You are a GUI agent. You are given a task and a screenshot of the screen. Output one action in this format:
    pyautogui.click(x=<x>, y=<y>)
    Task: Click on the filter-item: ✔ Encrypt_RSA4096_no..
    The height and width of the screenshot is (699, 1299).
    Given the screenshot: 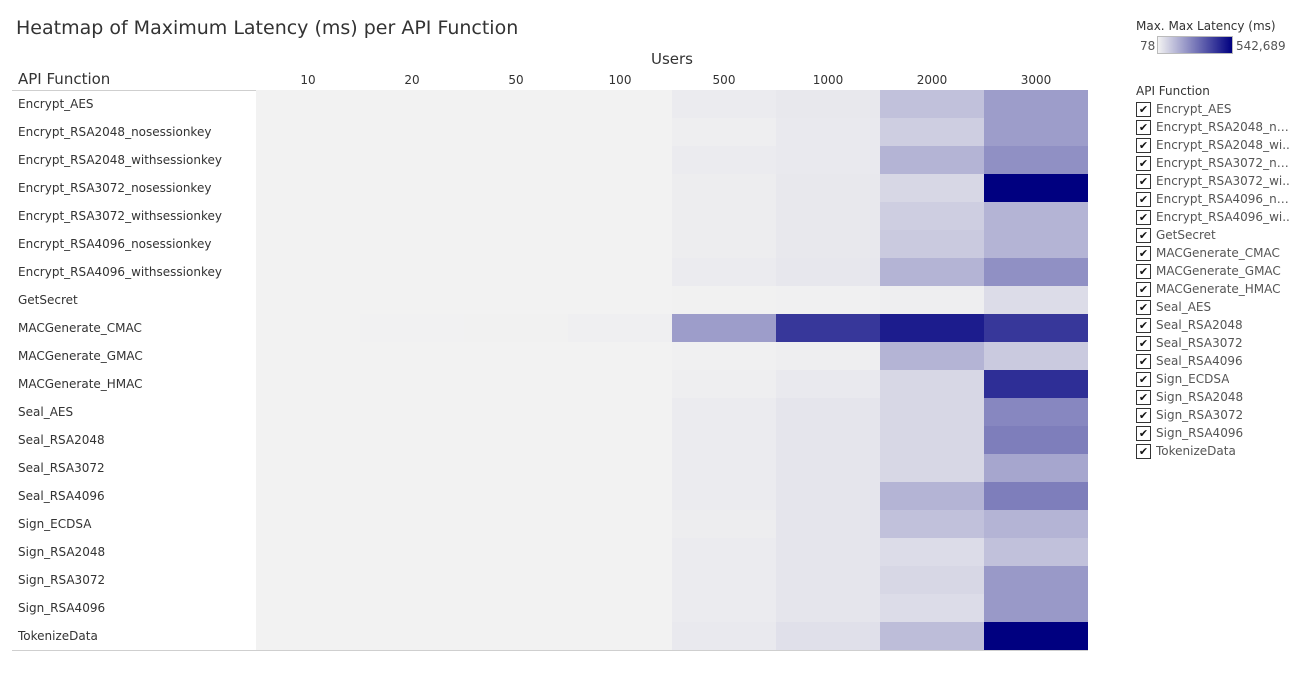 What is the action you would take?
    pyautogui.click(x=1215, y=199)
    